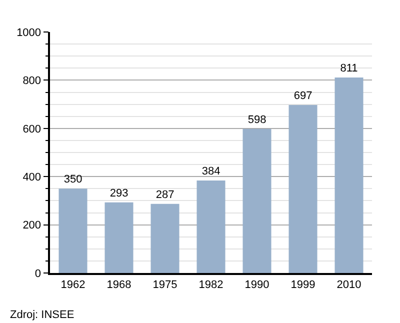 The image size is (400, 323). Describe the element at coordinates (257, 284) in the screenshot. I see `x-tick-label: 1990` at that location.